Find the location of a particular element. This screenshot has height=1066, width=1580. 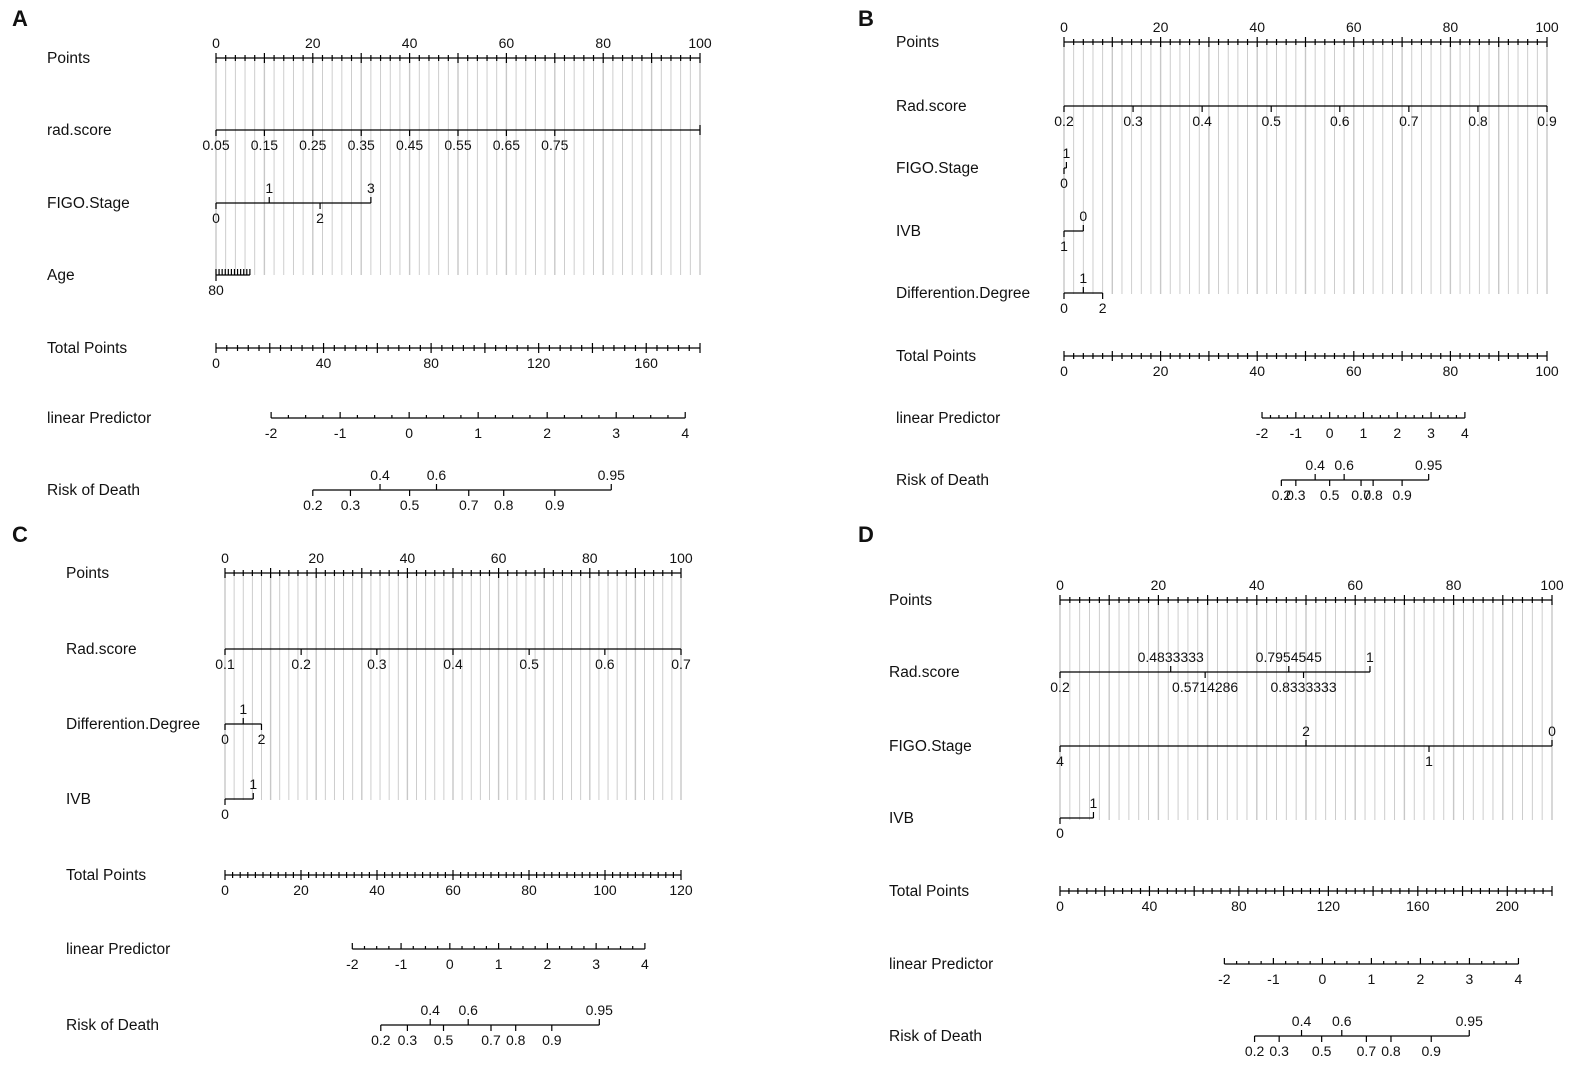

row-age: Age 80 is located at coordinates (149, 282).